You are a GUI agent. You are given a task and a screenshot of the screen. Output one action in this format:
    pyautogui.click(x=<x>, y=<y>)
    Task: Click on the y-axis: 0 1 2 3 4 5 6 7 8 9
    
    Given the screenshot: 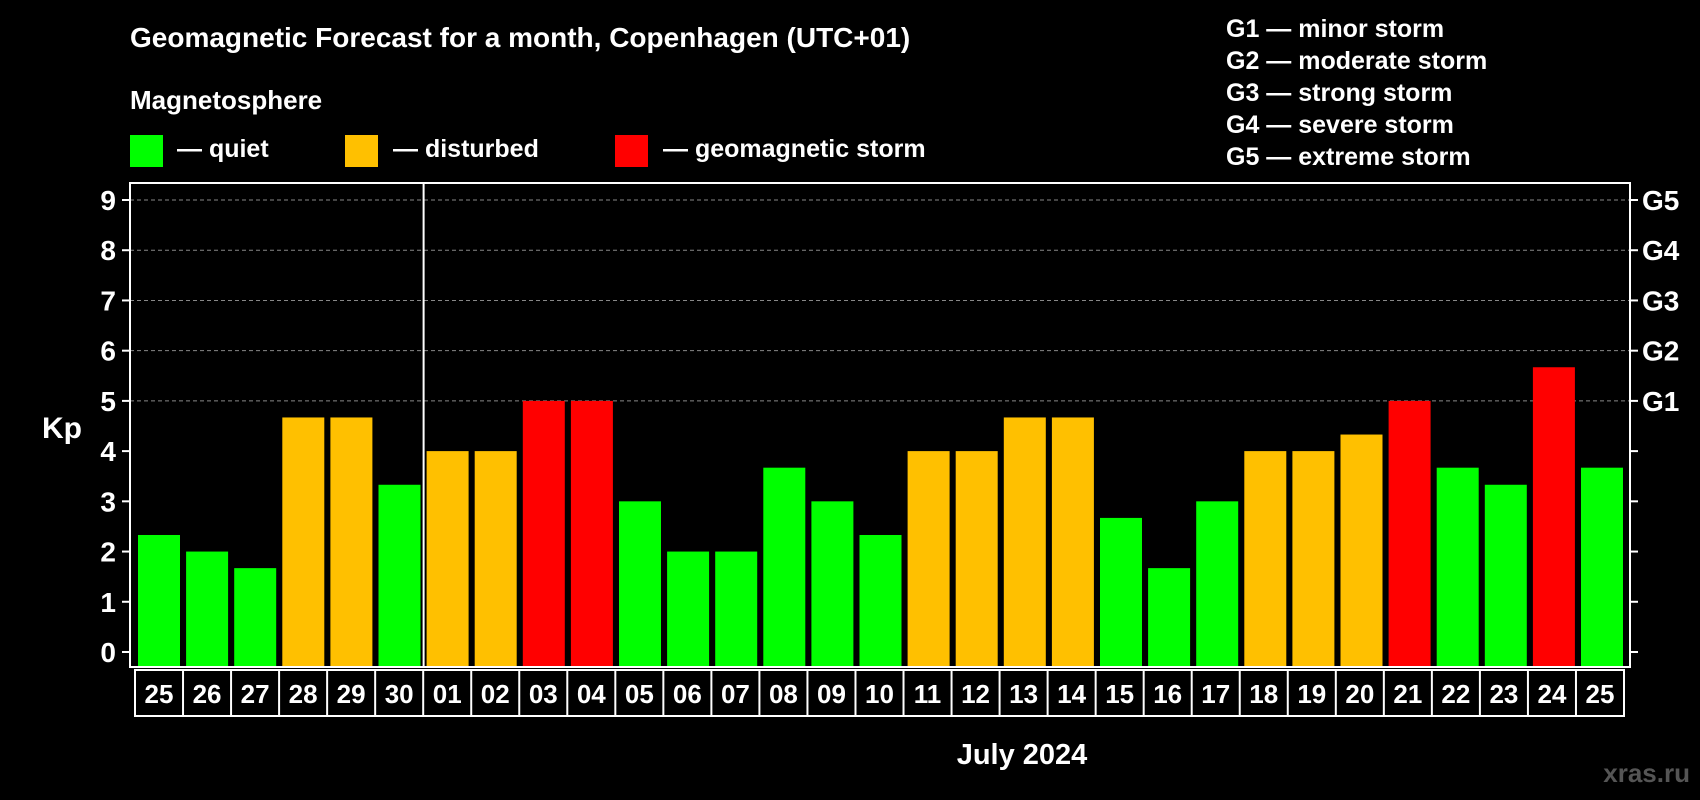 What is the action you would take?
    pyautogui.click(x=115, y=426)
    